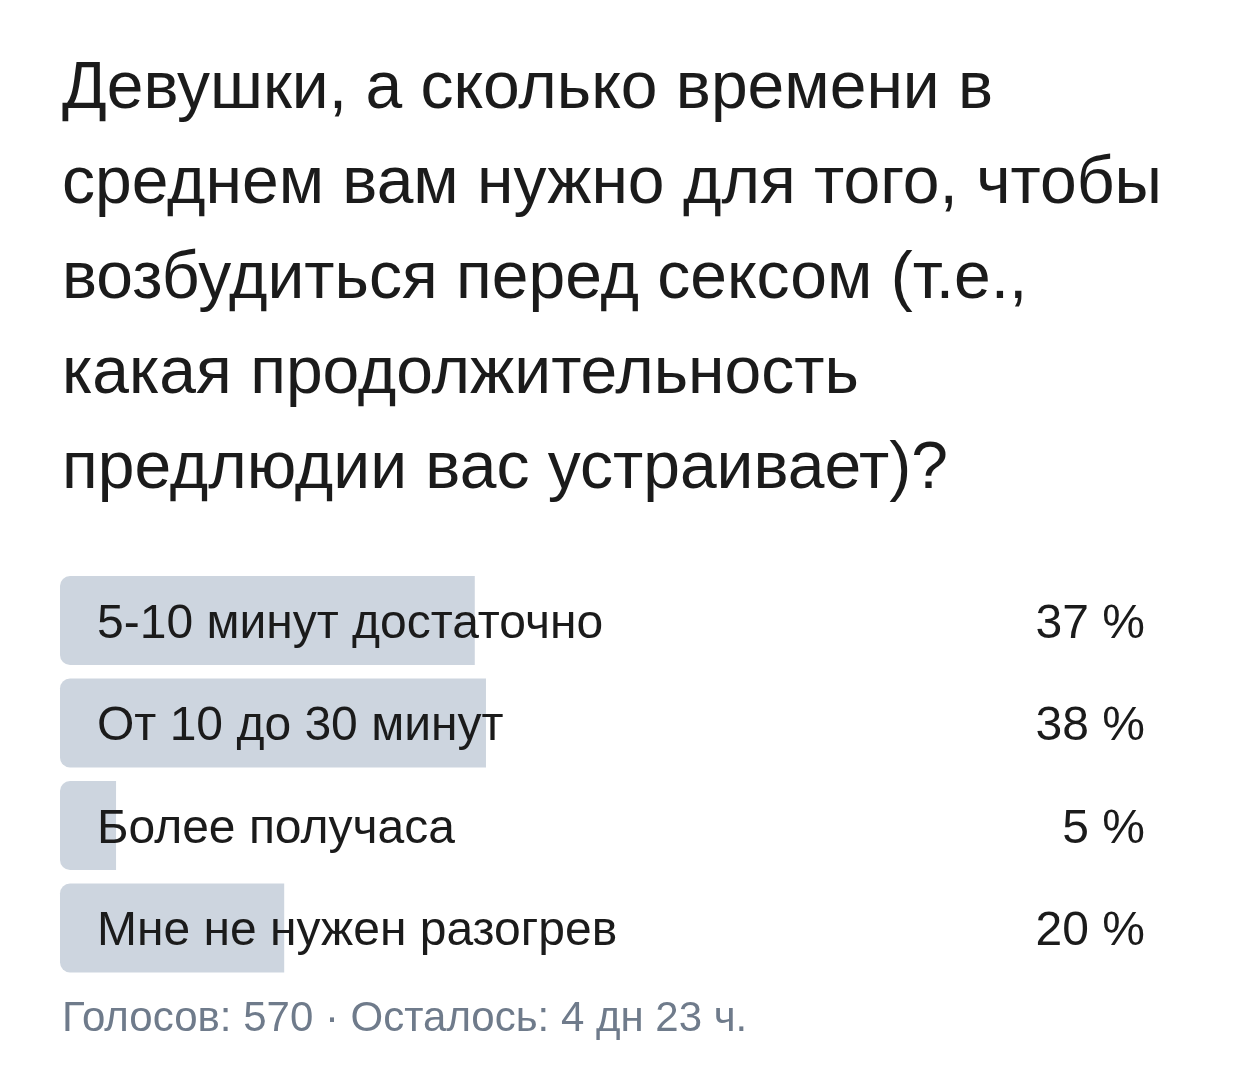 This screenshot has height=1092, width=1242. What do you see at coordinates (300, 723) in the screenshot?
I see `y-tick-label: От 10 до 30 минут` at bounding box center [300, 723].